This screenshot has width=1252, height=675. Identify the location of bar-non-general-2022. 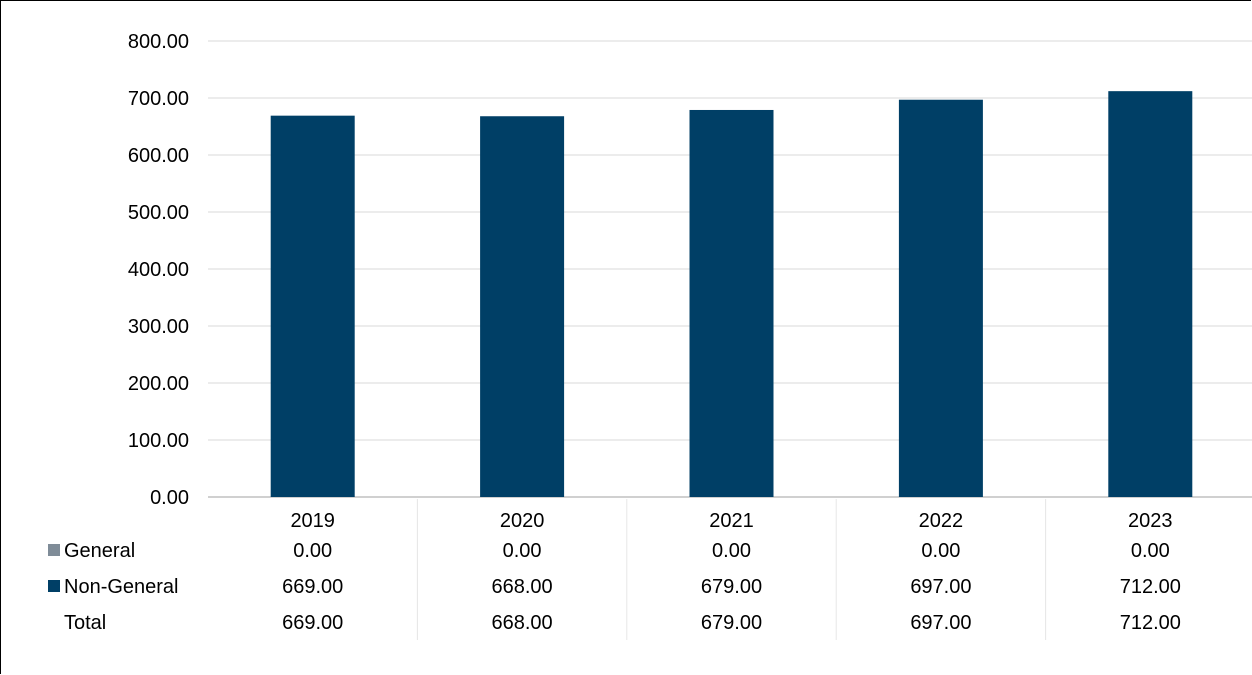
(940, 298).